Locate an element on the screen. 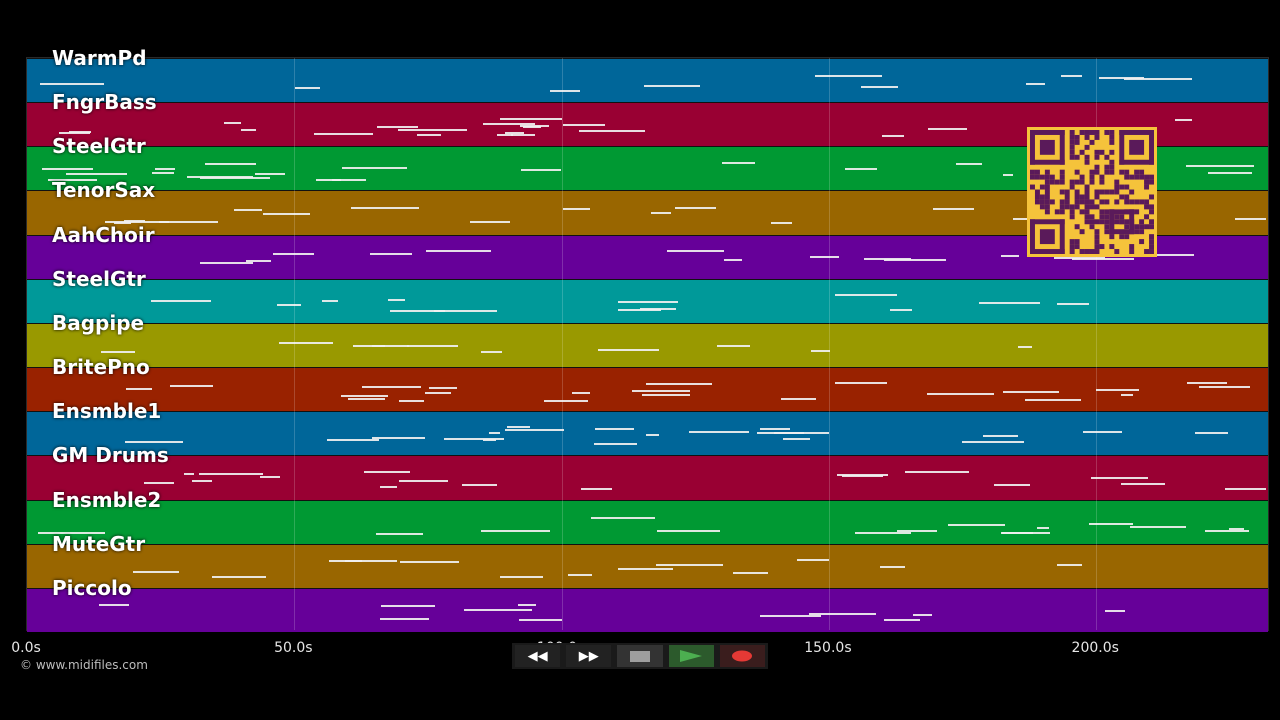  fast-forward-button: ▶▶ is located at coordinates (589, 656).